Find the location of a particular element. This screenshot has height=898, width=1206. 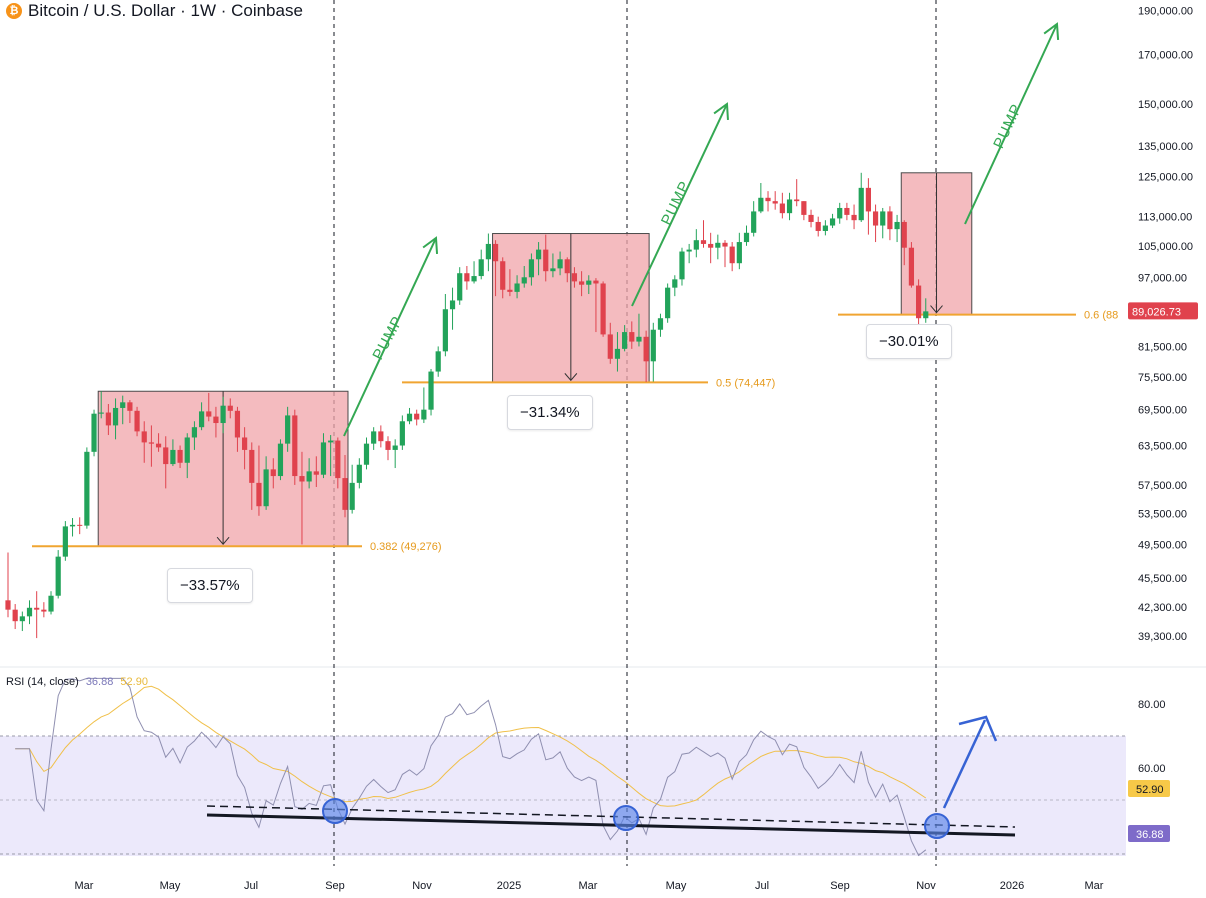

fib-level-label-2: 0.5 (74,447) is located at coordinates (745, 383).